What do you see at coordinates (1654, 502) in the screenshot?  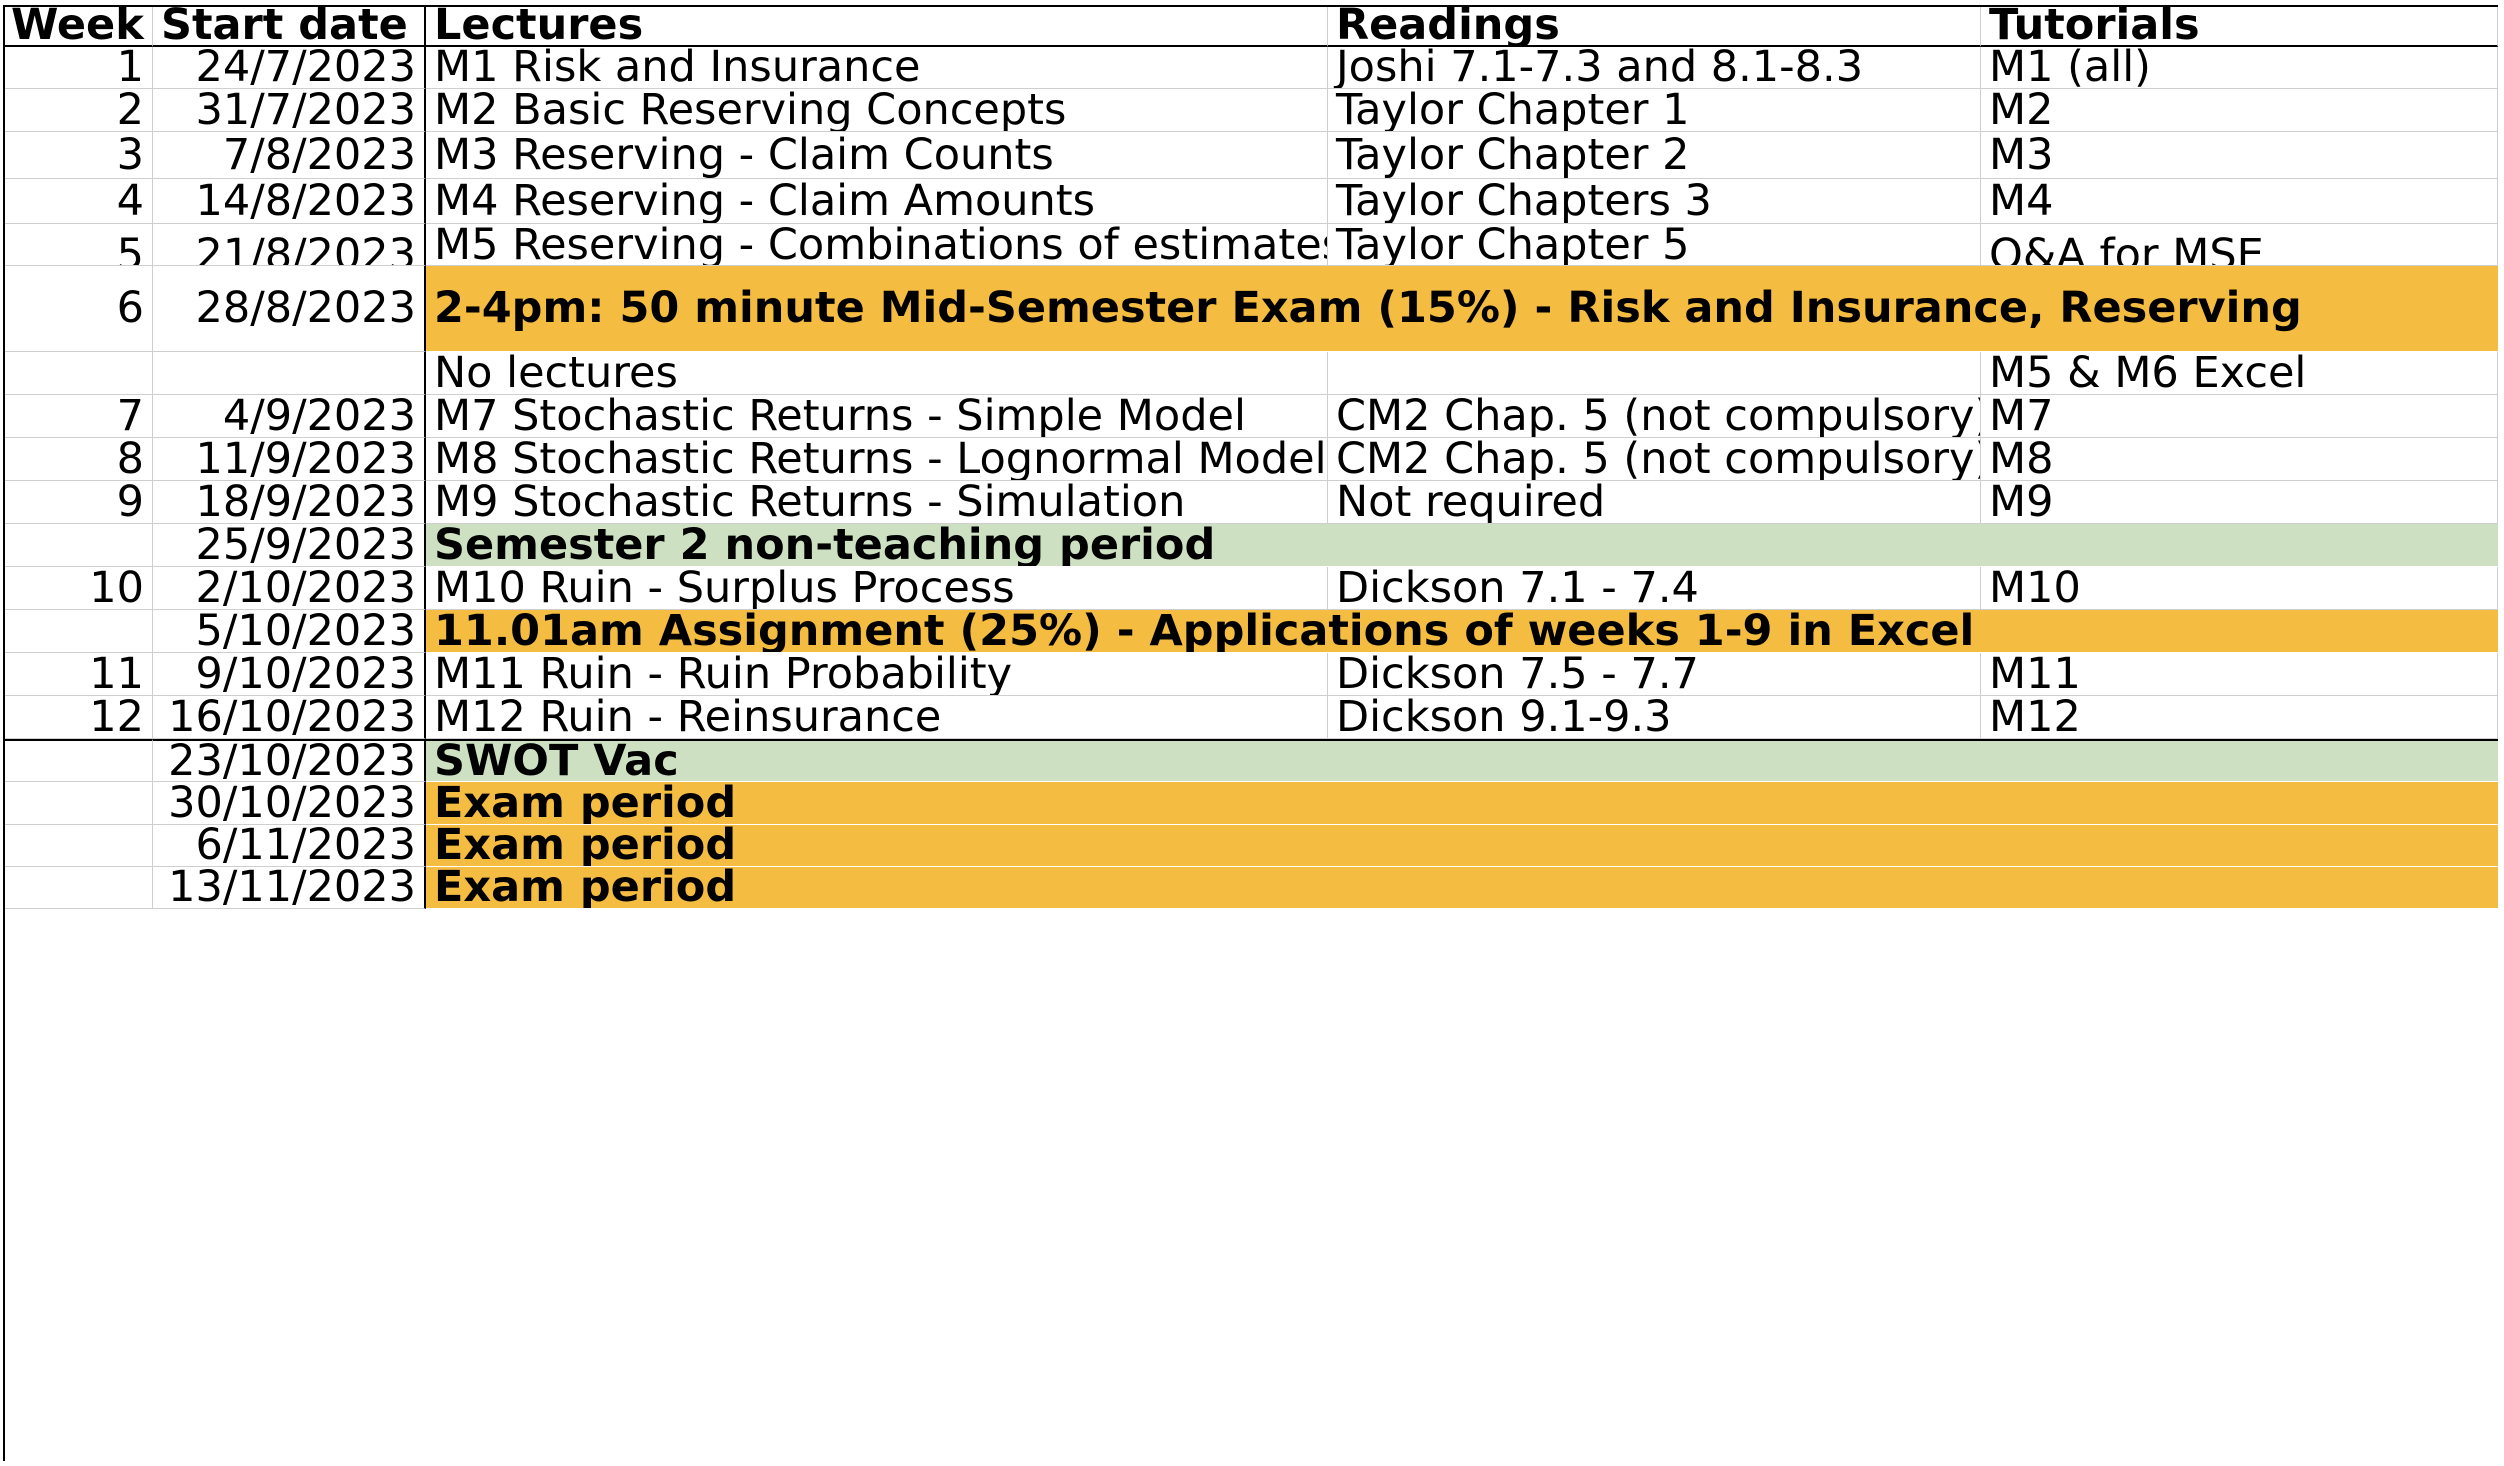 I see `reading-cell: Not required` at bounding box center [1654, 502].